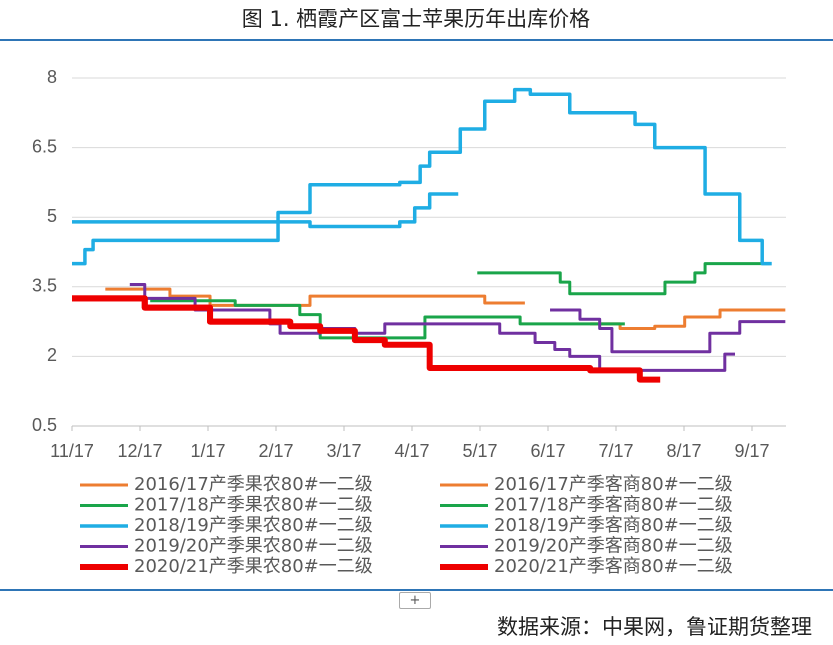  I want to click on x-tick-label: 3/17, so click(343, 451).